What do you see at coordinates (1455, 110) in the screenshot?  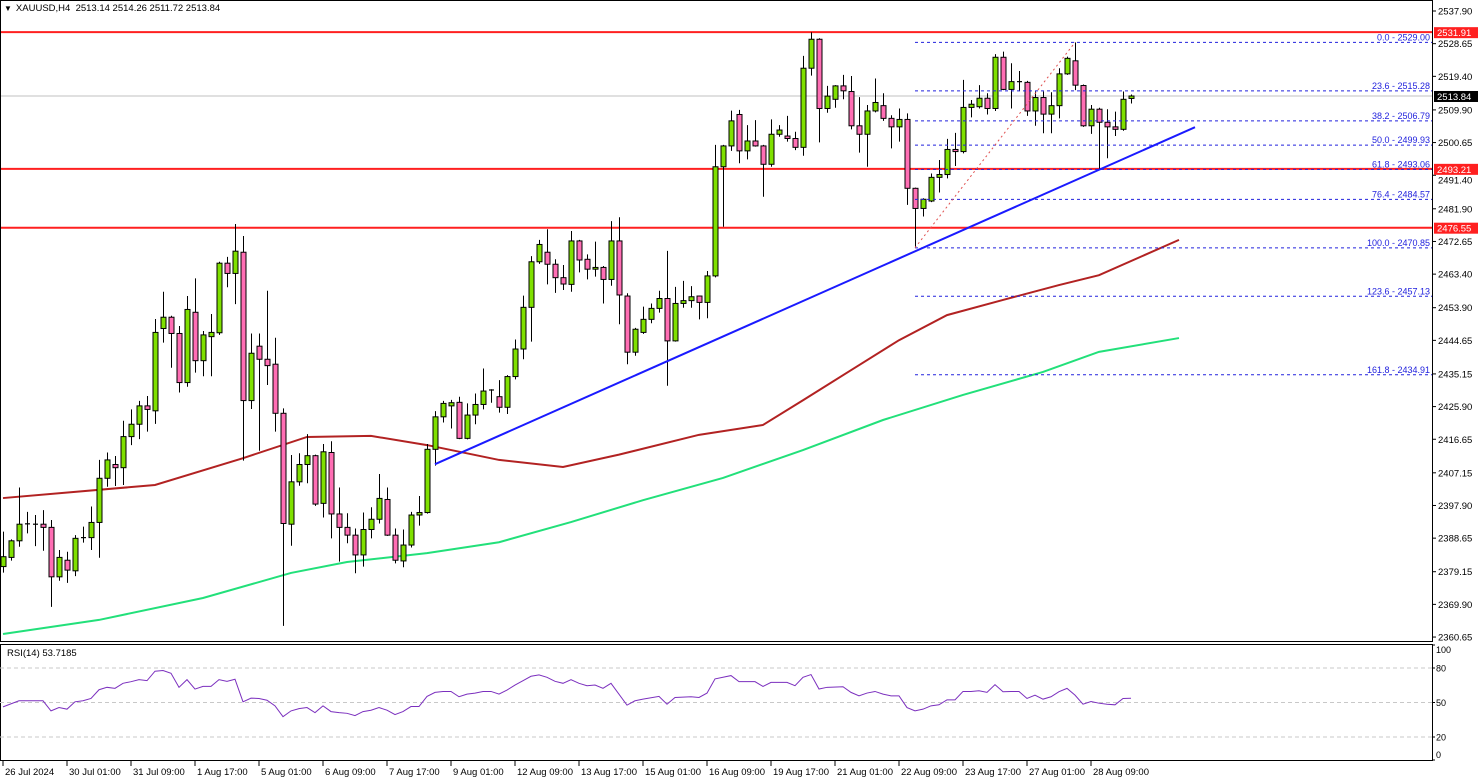 I see `y-tick-label: 2509.90` at bounding box center [1455, 110].